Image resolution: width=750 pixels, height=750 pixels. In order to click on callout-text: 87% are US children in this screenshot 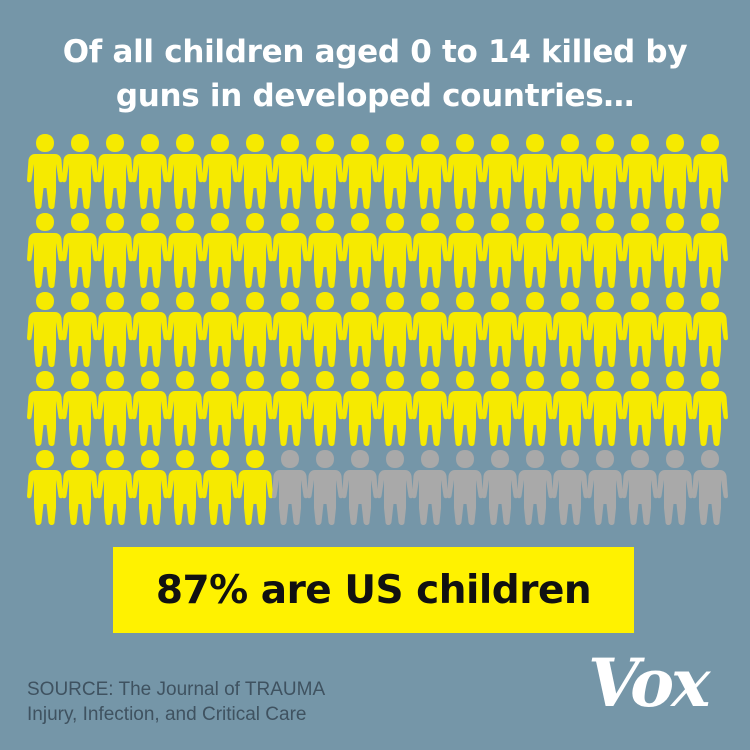, I will do `click(373, 590)`.